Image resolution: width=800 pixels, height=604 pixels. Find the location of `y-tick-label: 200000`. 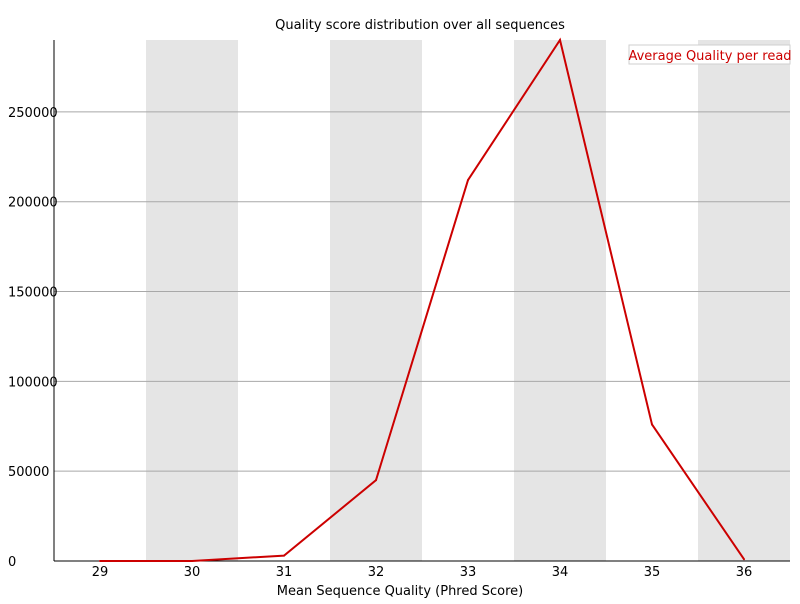

y-tick-label: 200000 is located at coordinates (33, 203).